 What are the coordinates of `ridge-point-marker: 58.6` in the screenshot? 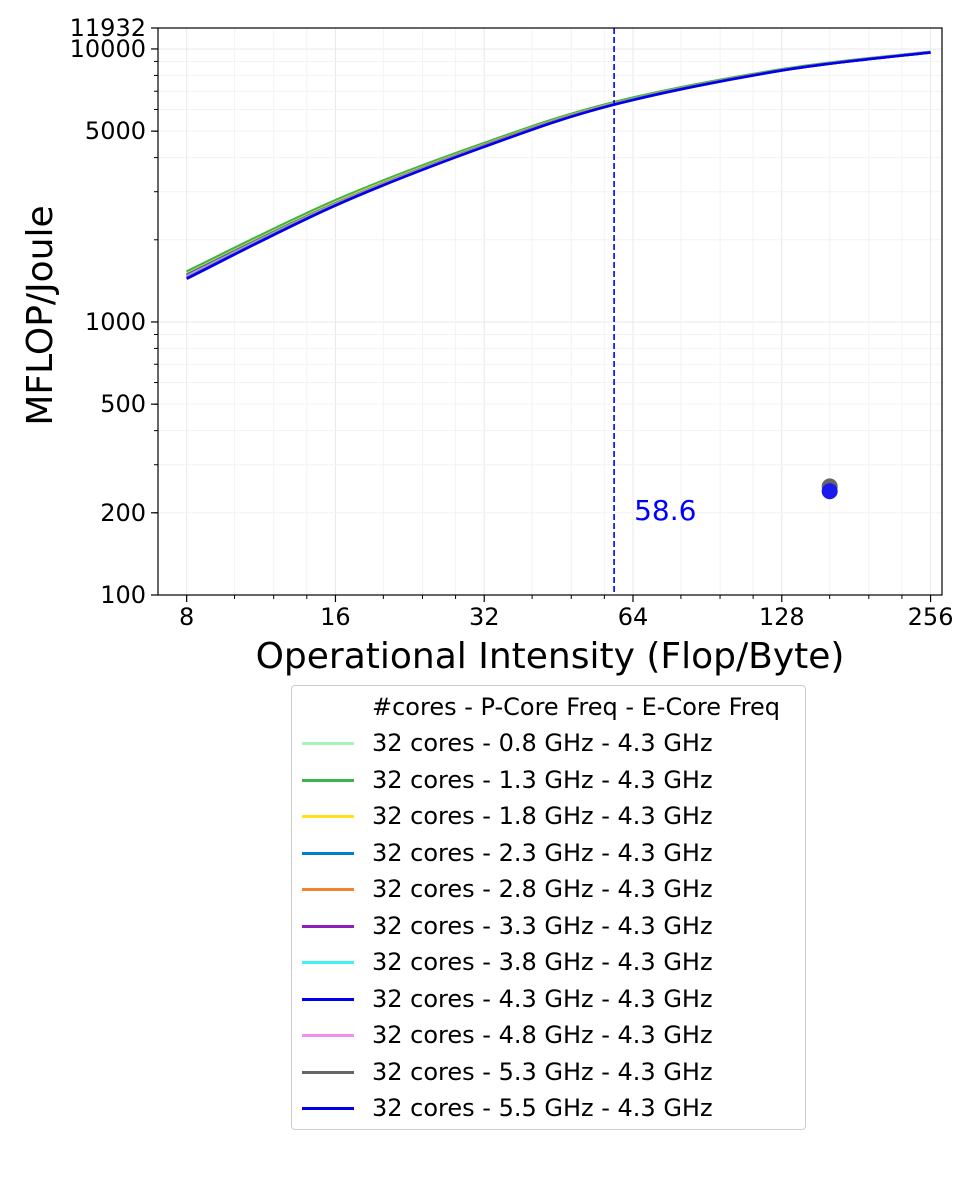 It's located at (654, 311).